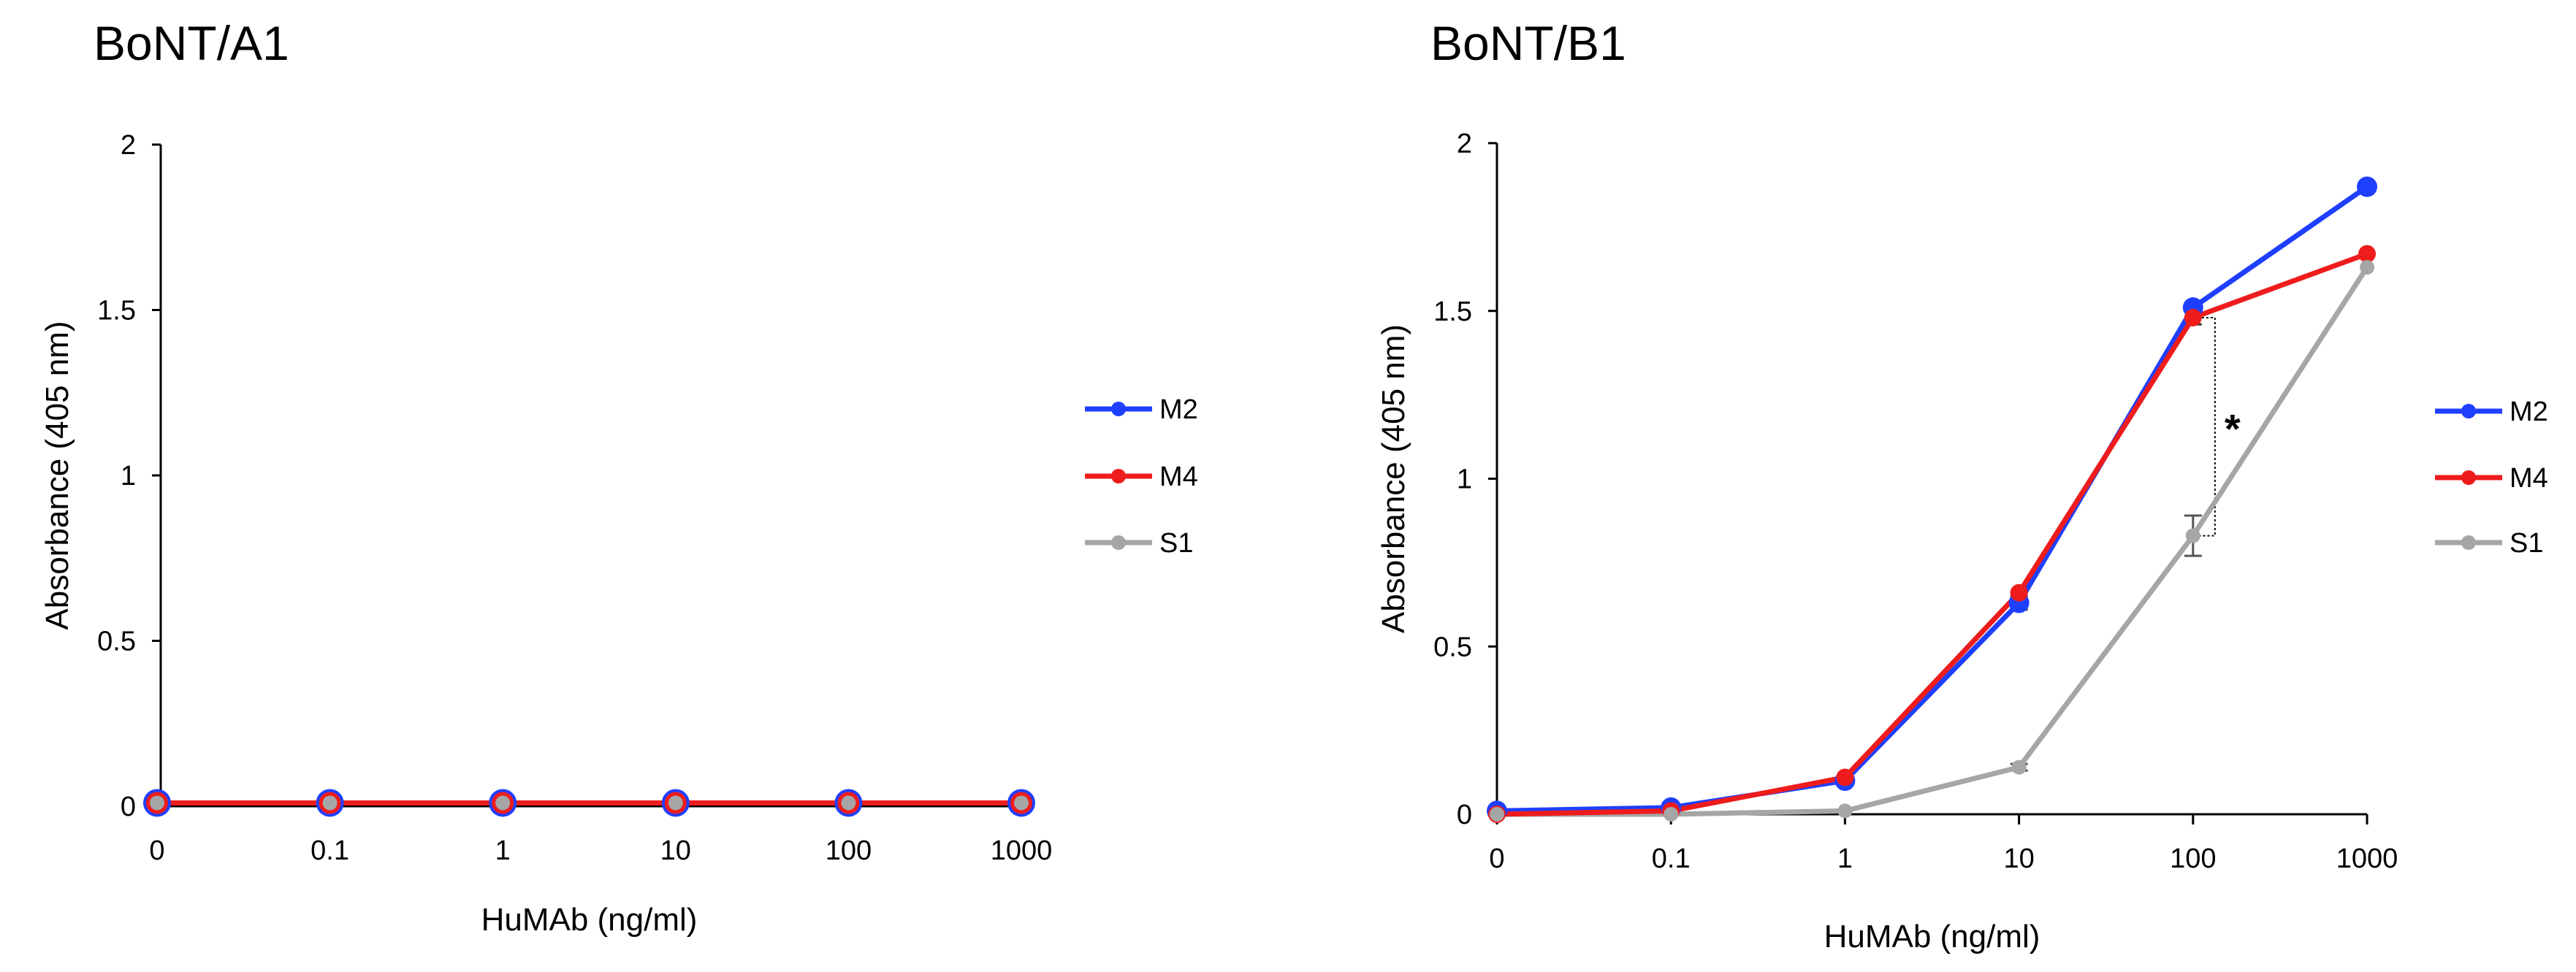 The width and height of the screenshot is (2576, 972). What do you see at coordinates (1528, 43) in the screenshot?
I see `chart-title: BoNT/B1` at bounding box center [1528, 43].